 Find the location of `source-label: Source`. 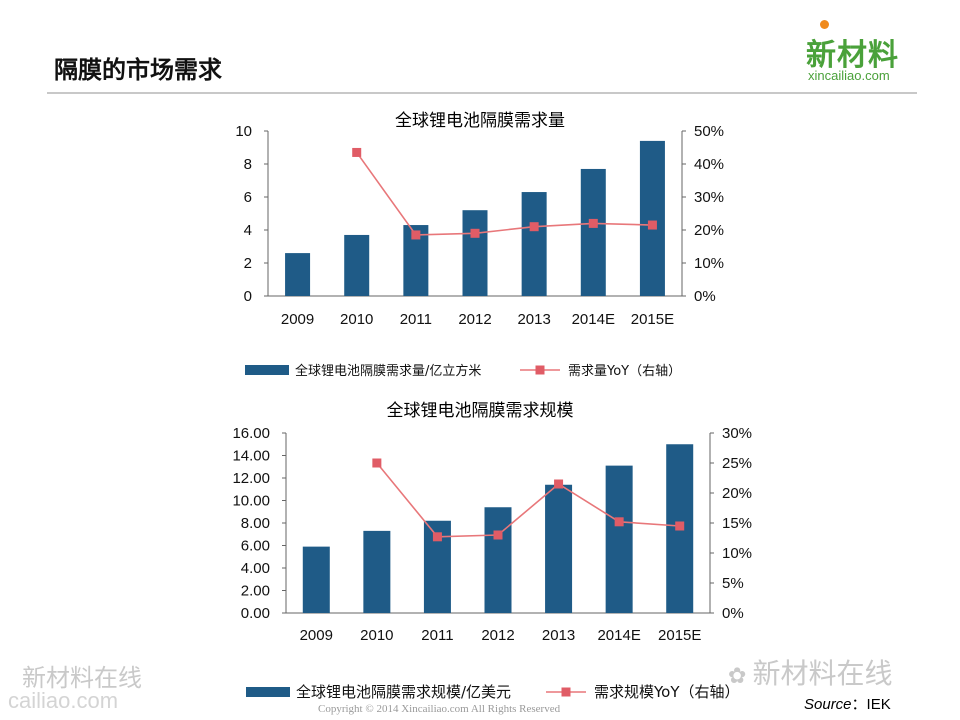

source-label: Source is located at coordinates (828, 704).